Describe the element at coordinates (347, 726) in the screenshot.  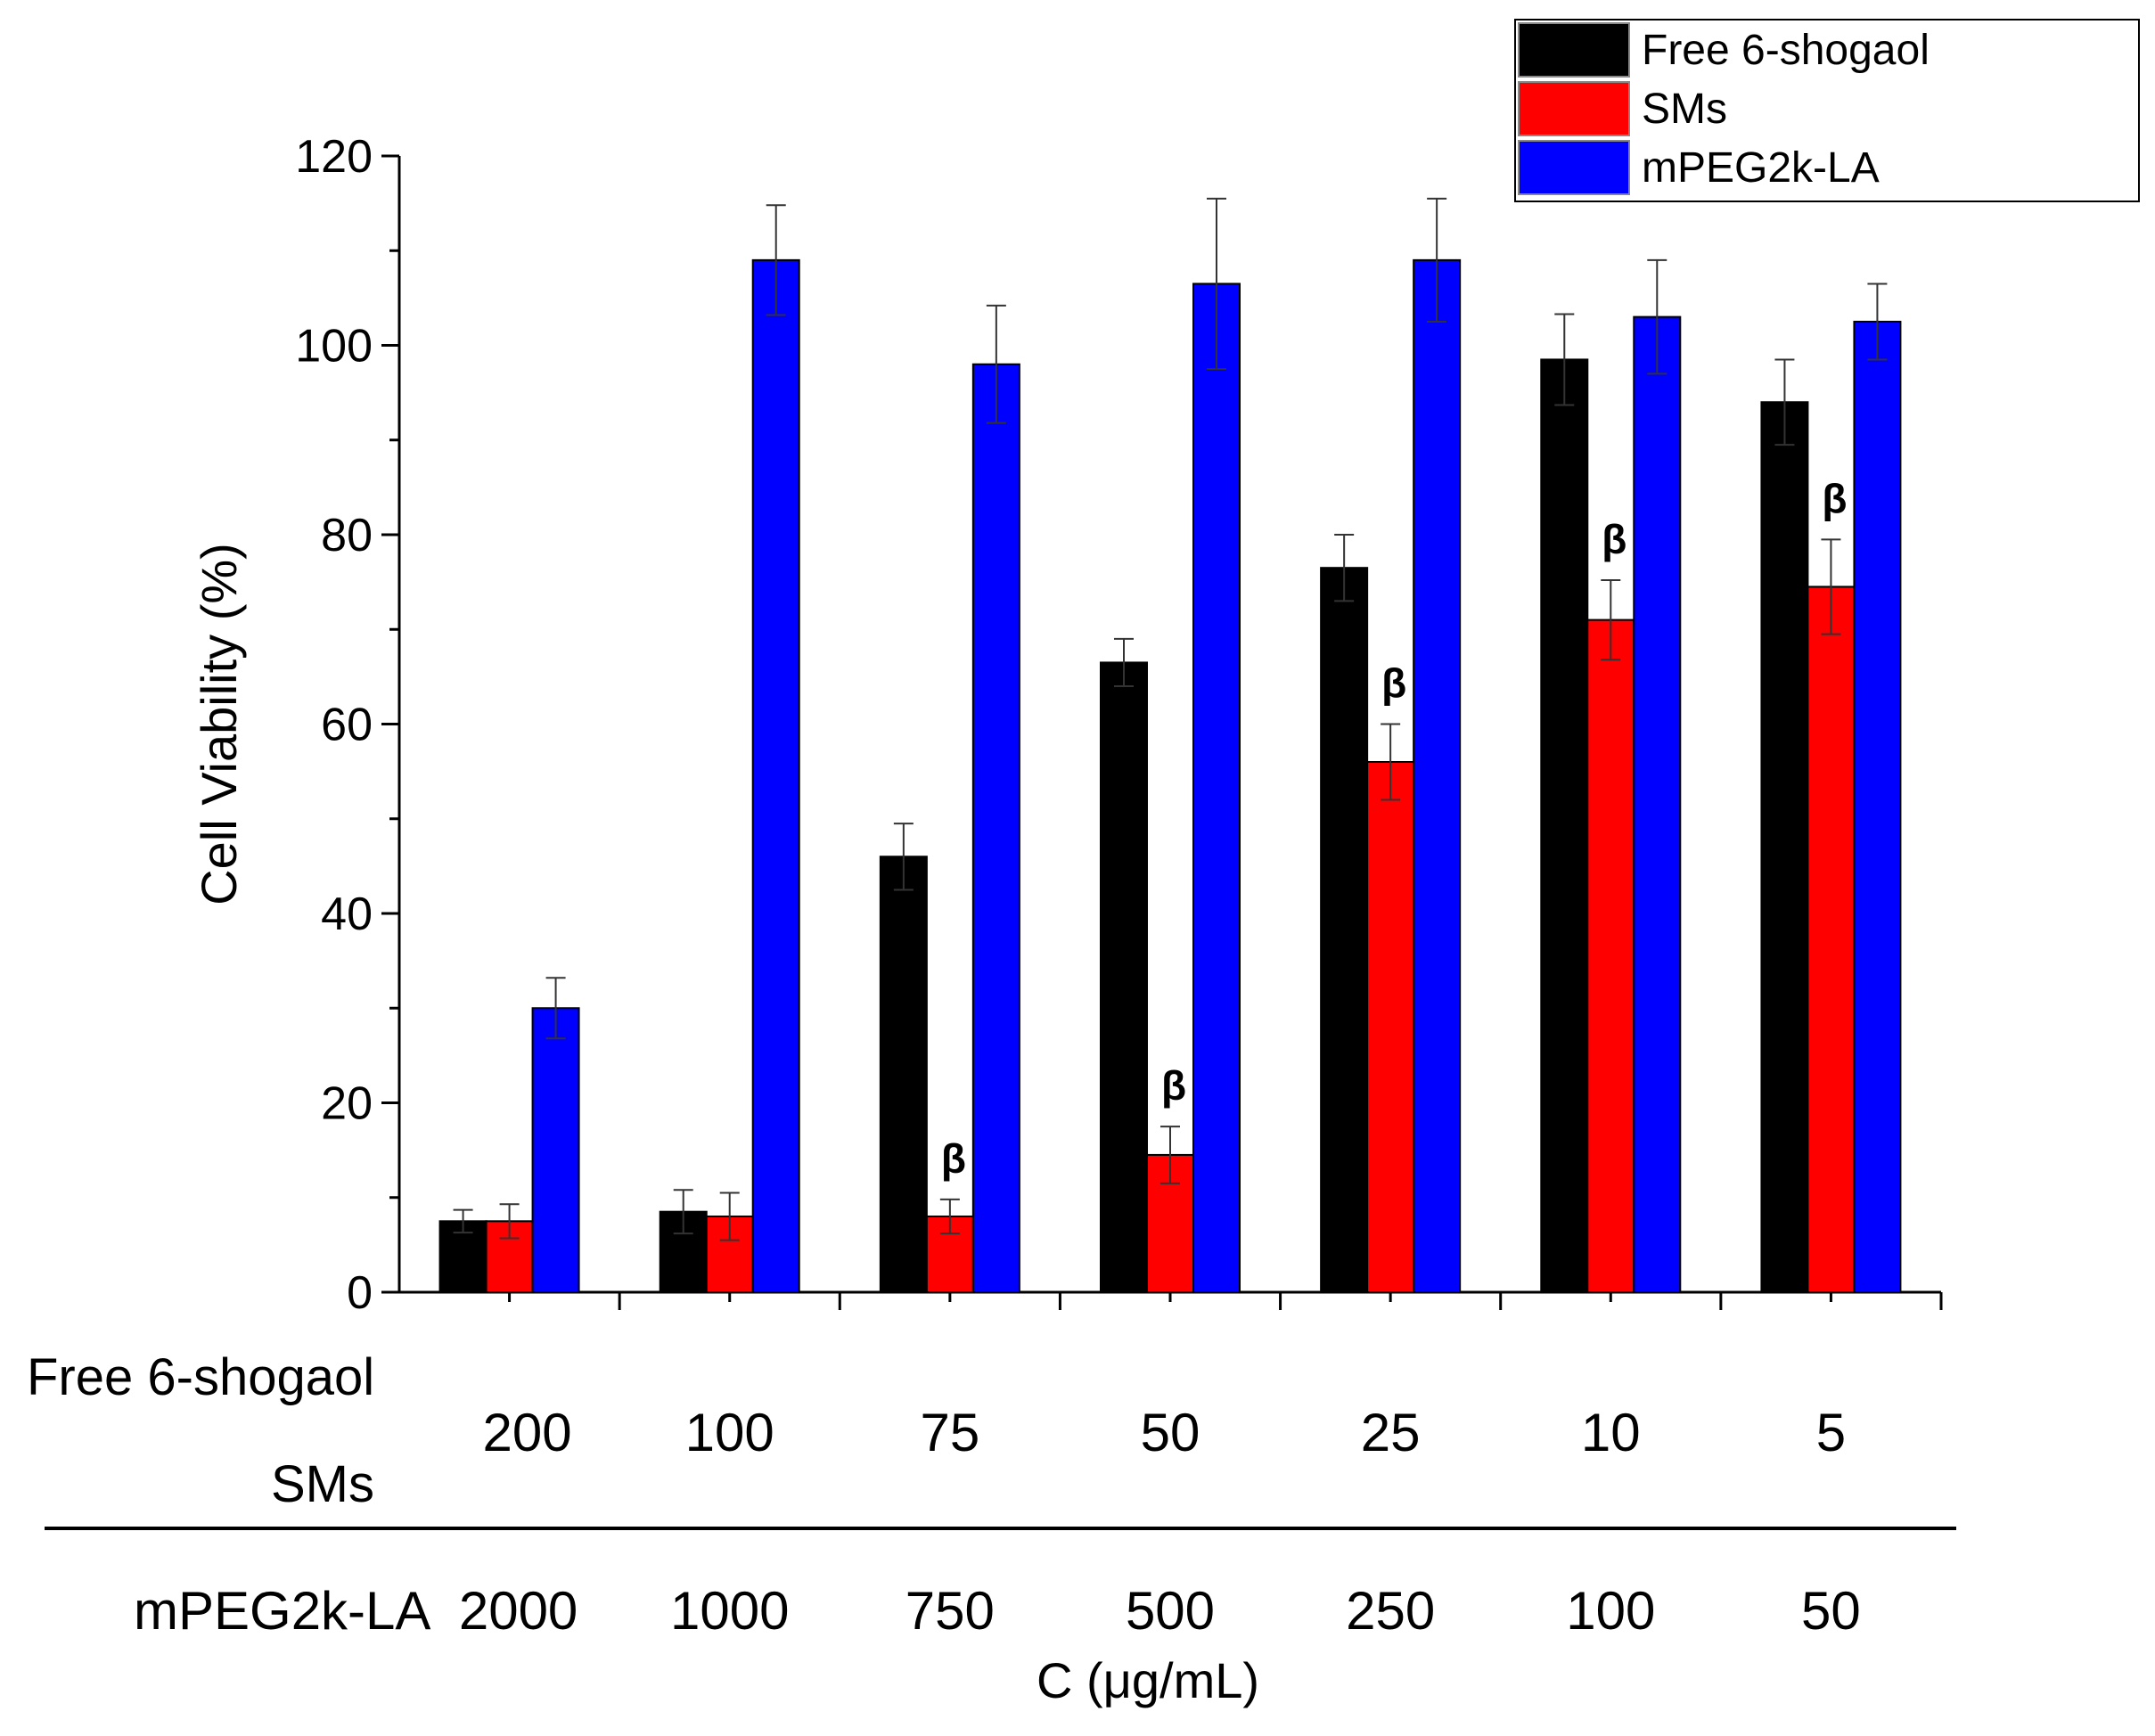
I see `y-tick-label: 60` at that location.